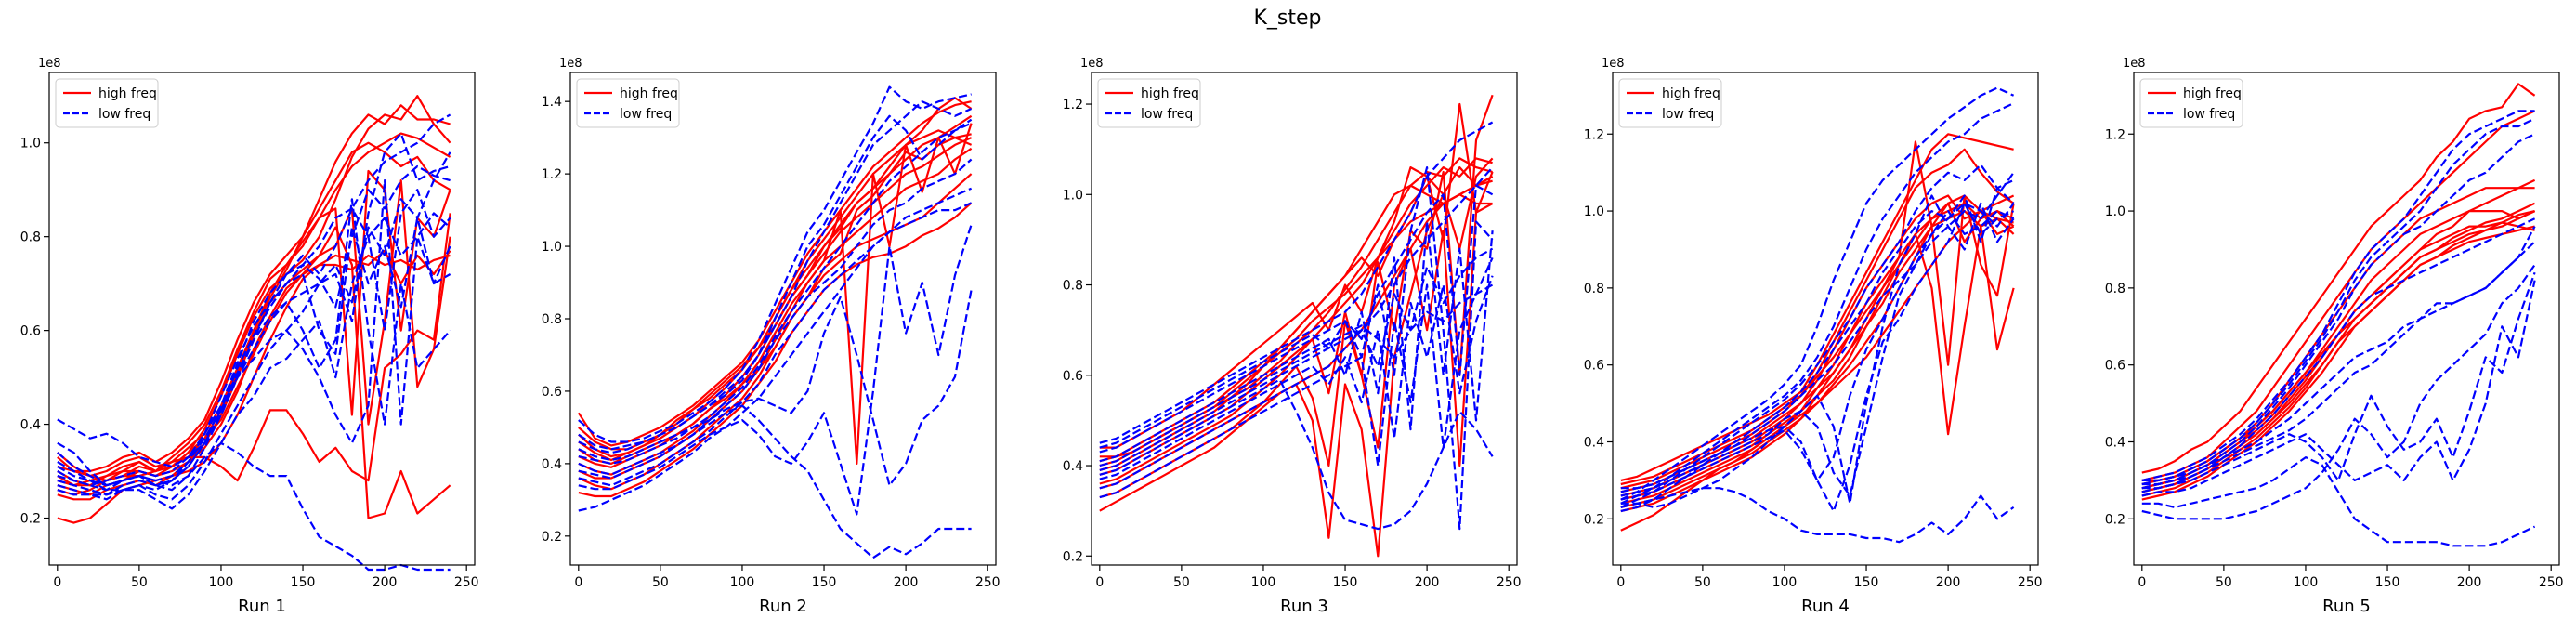 The height and width of the screenshot is (618, 2576). Describe the element at coordinates (552, 102) in the screenshot. I see `y-tick-label: 1.4` at that location.